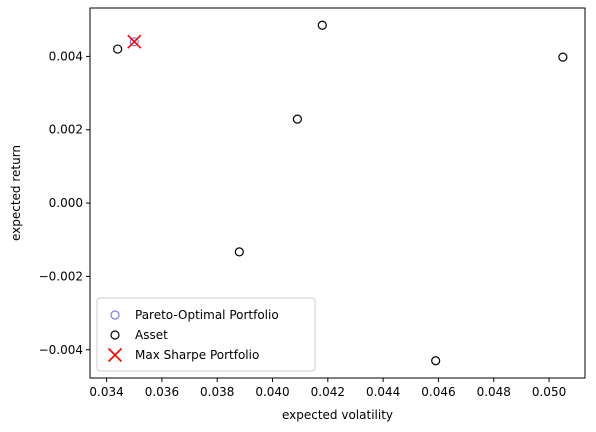 The width and height of the screenshot is (596, 432). What do you see at coordinates (106, 392) in the screenshot?
I see `x-tick-label: 0.034` at bounding box center [106, 392].